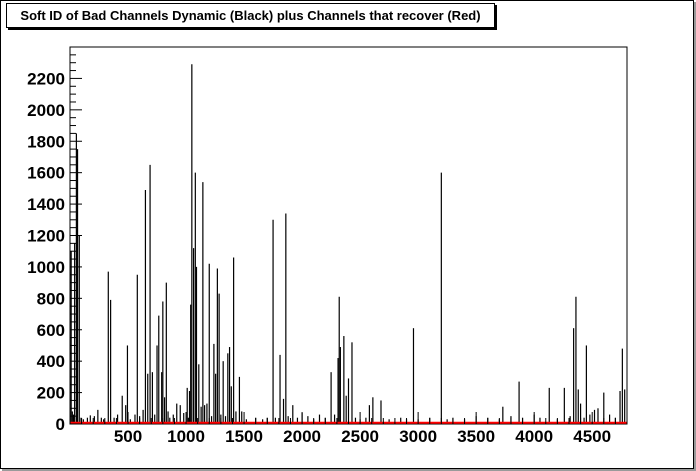  Describe the element at coordinates (592, 436) in the screenshot. I see `x-tick-label: 4500` at that location.